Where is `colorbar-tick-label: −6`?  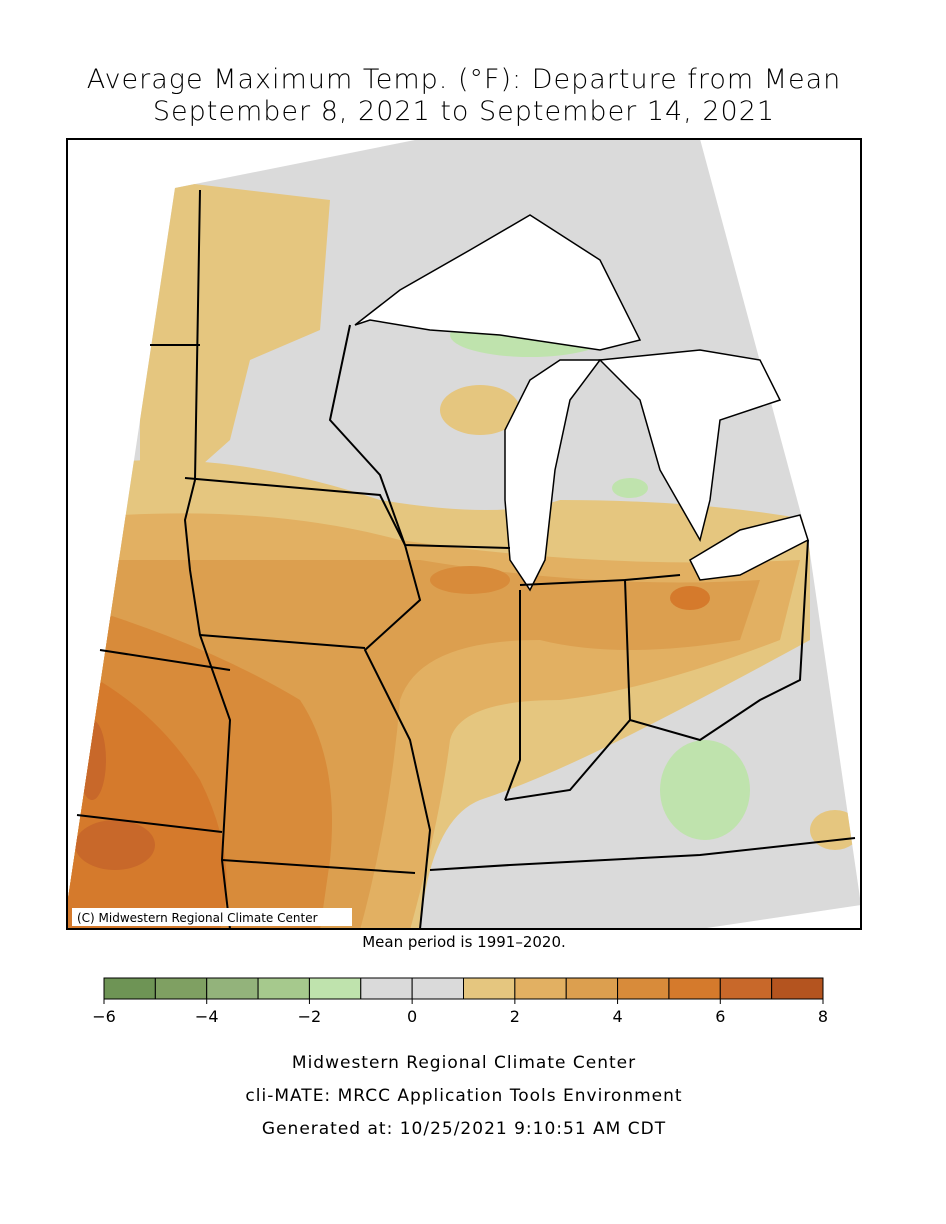
colorbar-tick-label: −6 is located at coordinates (104, 1016).